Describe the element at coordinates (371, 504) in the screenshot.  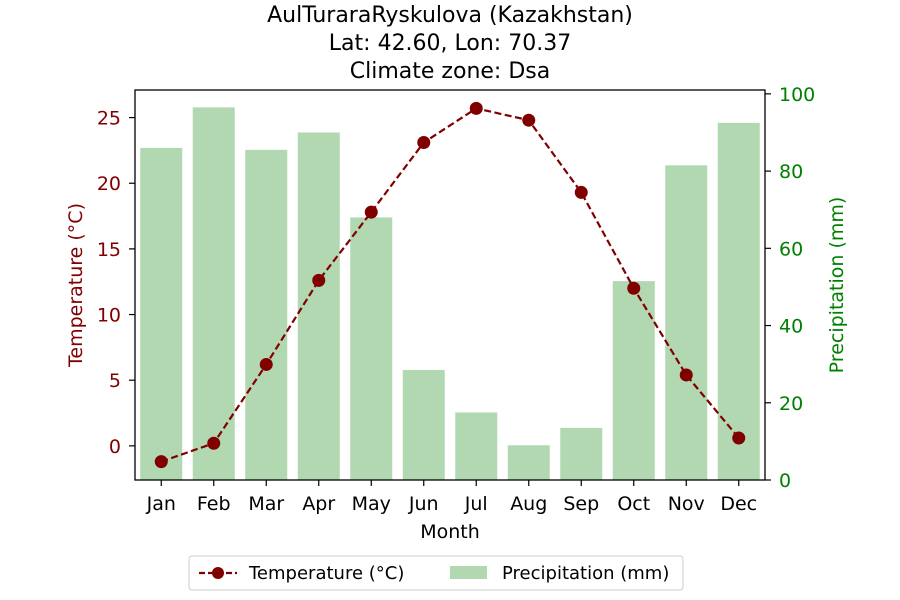
I see `x-tick-label: May` at that location.